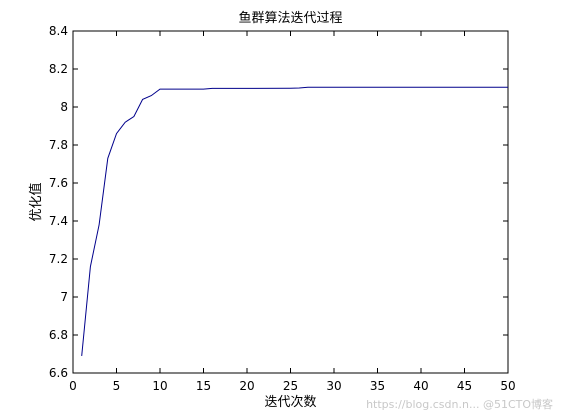 The image size is (561, 420). I want to click on x-tick-label: 5, so click(117, 386).